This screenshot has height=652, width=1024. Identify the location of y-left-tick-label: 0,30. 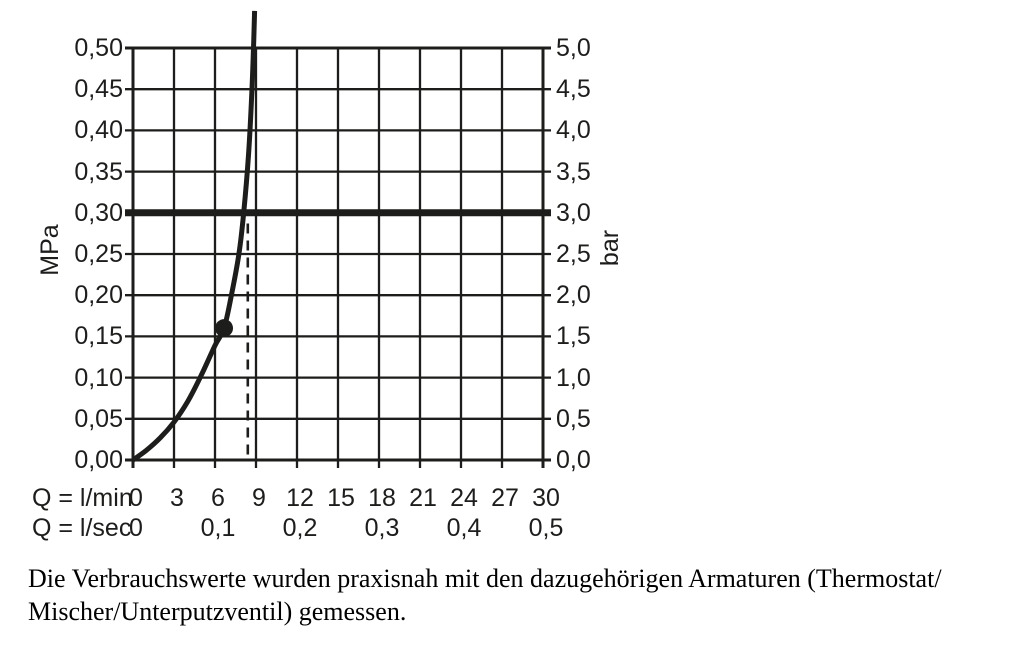
(98, 212).